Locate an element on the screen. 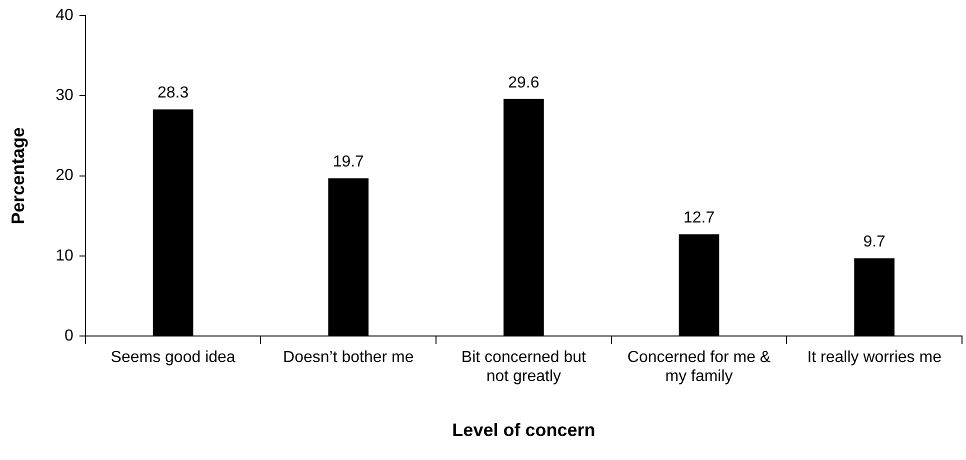 Image resolution: width=966 pixels, height=460 pixels. x-tick-label: It really worries me is located at coordinates (874, 357).